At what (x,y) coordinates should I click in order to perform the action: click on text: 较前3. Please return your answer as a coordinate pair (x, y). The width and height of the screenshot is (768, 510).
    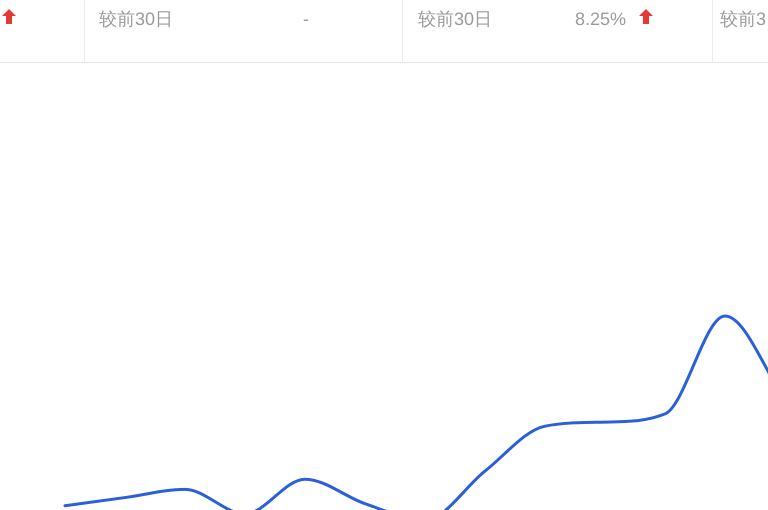
    Looking at the image, I should click on (743, 19).